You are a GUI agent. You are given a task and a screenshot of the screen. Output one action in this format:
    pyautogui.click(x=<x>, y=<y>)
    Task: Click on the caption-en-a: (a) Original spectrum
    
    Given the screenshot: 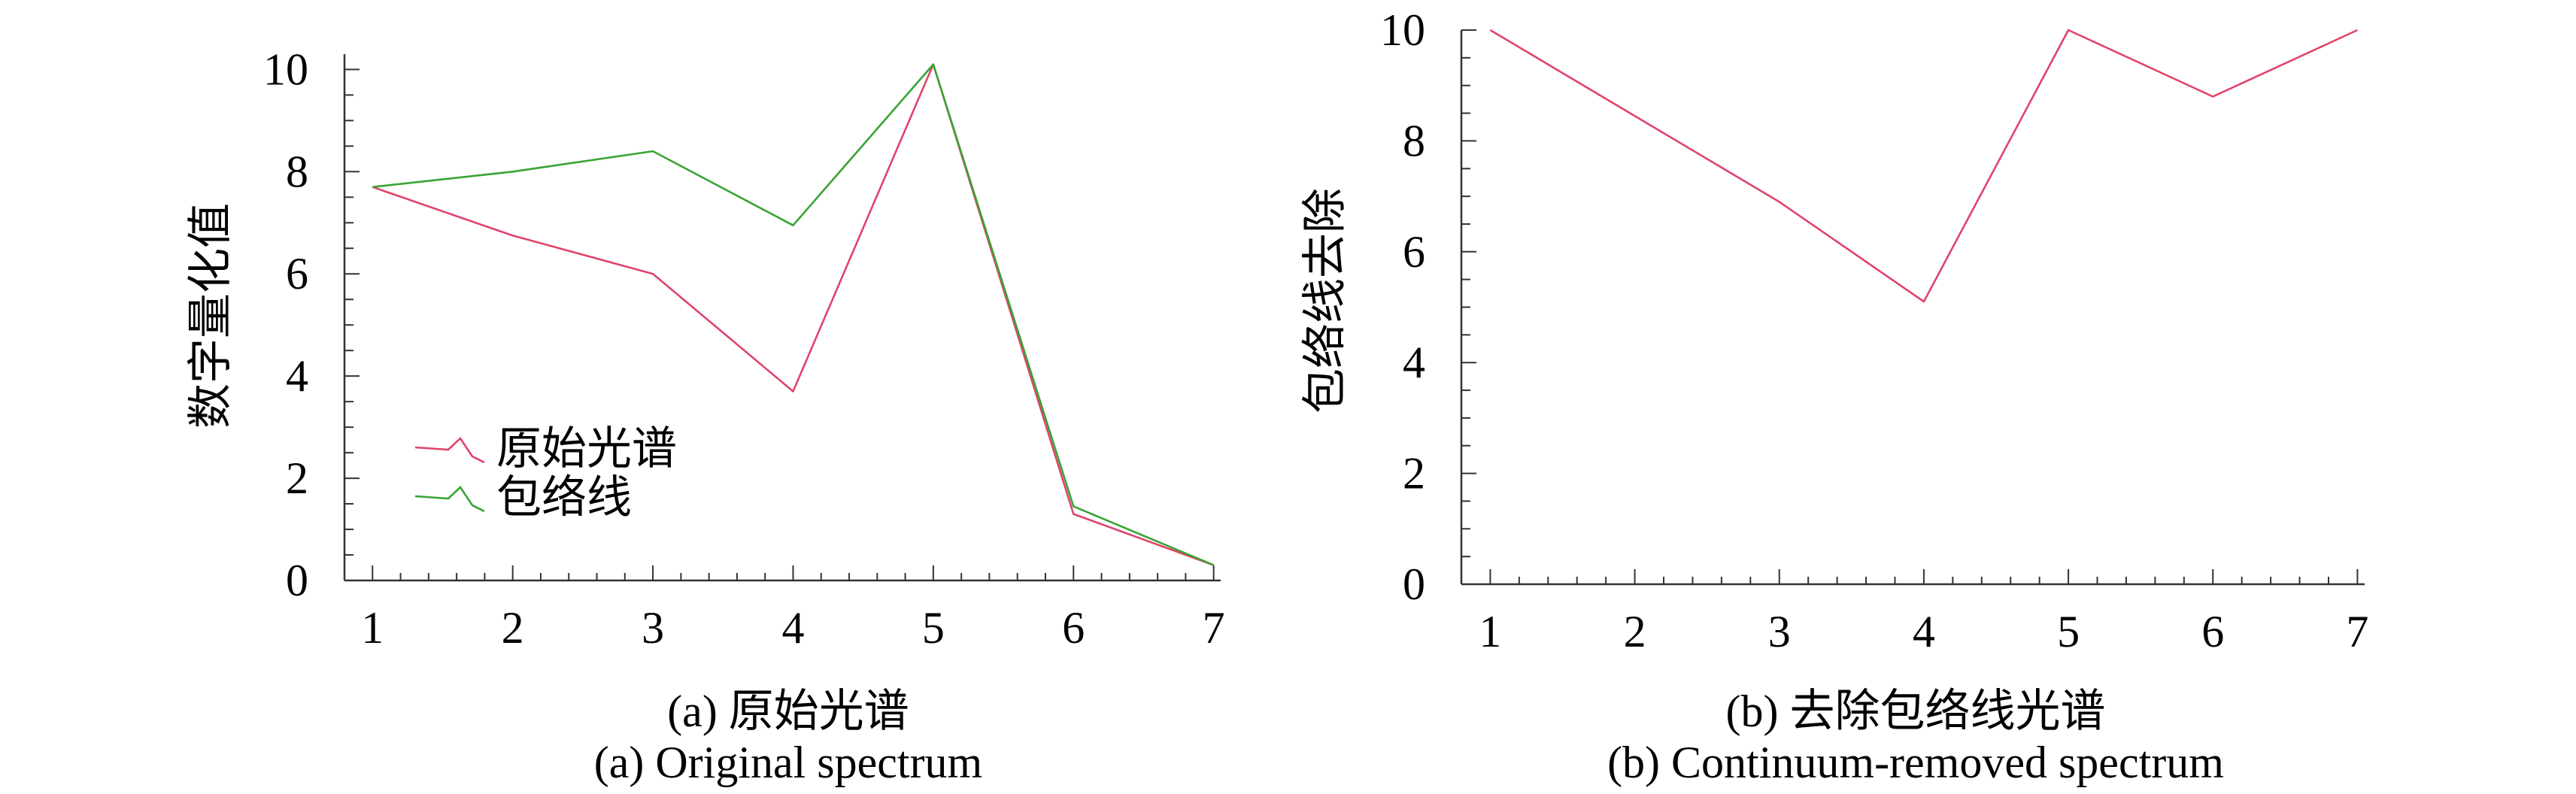 What is the action you would take?
    pyautogui.click(x=788, y=762)
    